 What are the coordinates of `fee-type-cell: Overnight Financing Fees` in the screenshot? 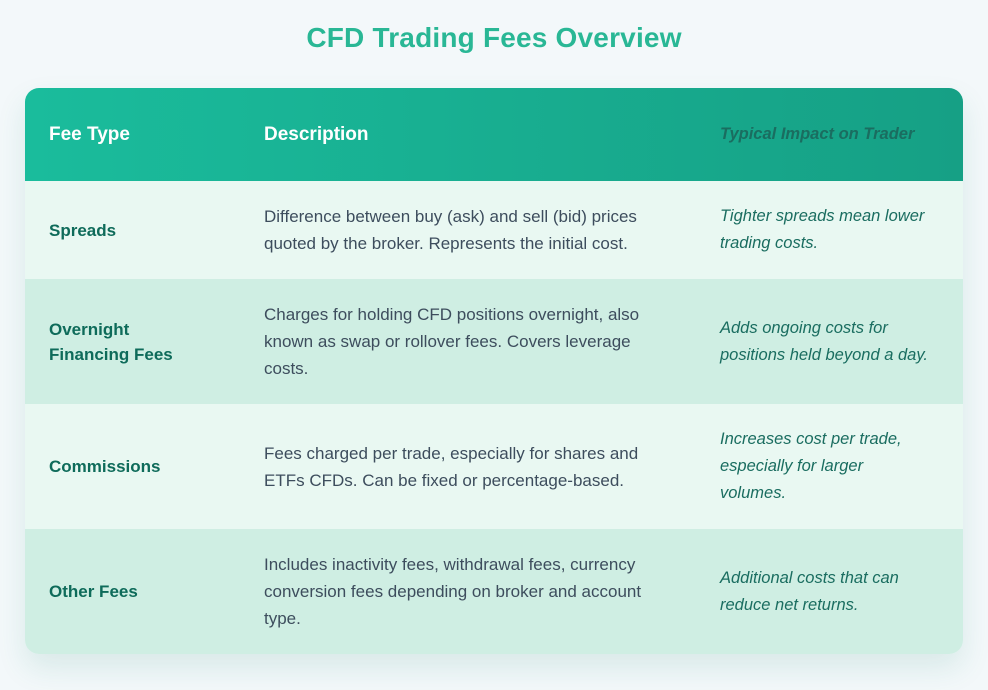 It's located at (111, 341).